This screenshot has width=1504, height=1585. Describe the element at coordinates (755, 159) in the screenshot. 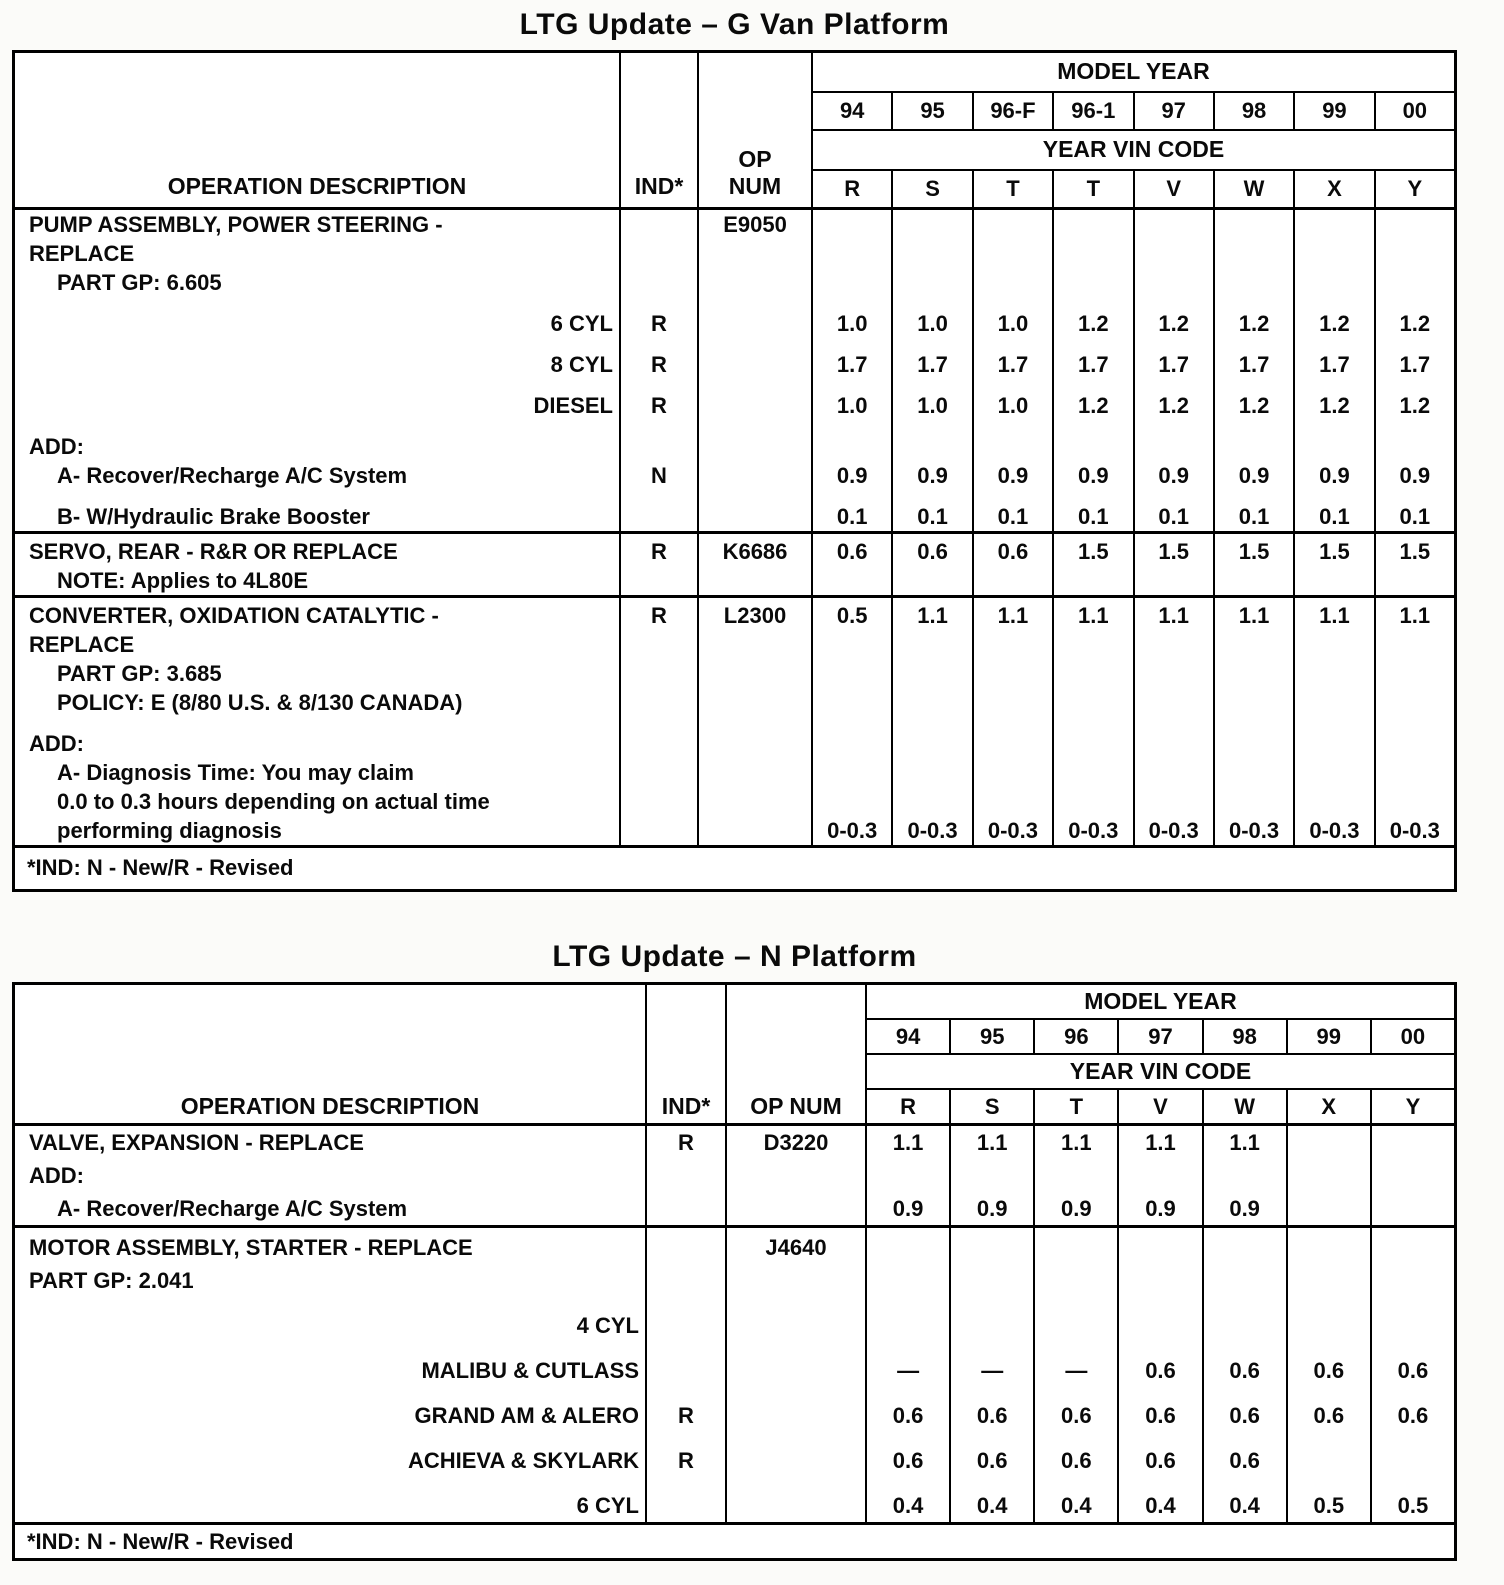

I see `op-num-header-line: OP` at that location.